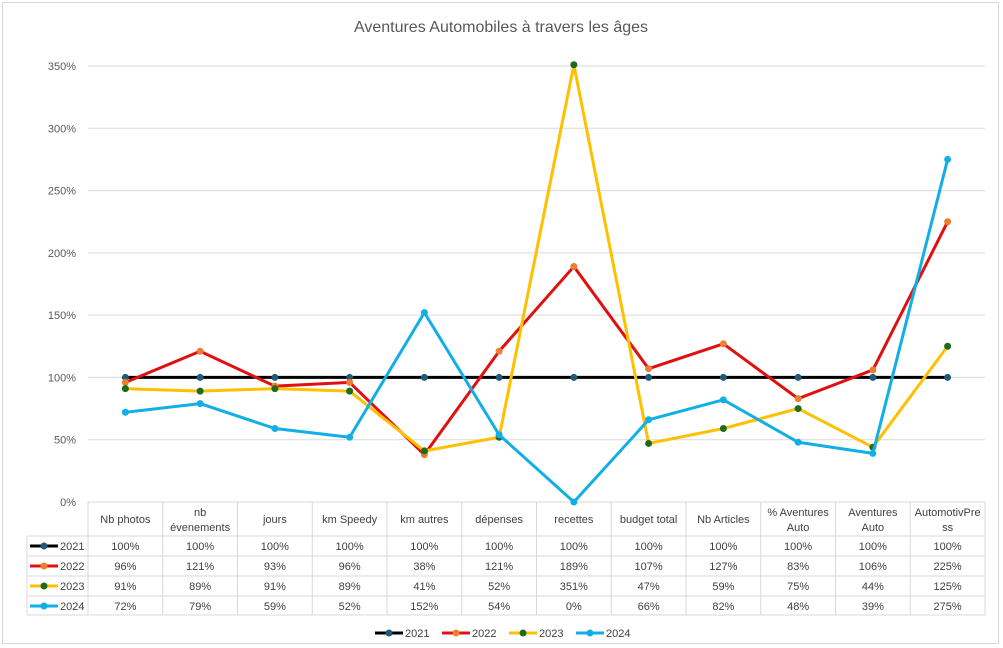  What do you see at coordinates (499, 520) in the screenshot?
I see `category-label: dépenses` at bounding box center [499, 520].